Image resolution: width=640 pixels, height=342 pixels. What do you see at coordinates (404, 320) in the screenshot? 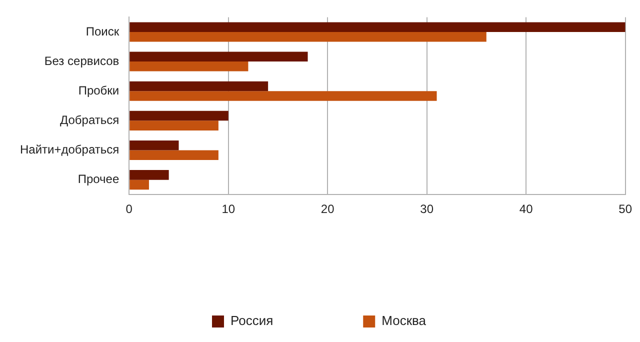
I see `legend-label: Москва` at bounding box center [404, 320].